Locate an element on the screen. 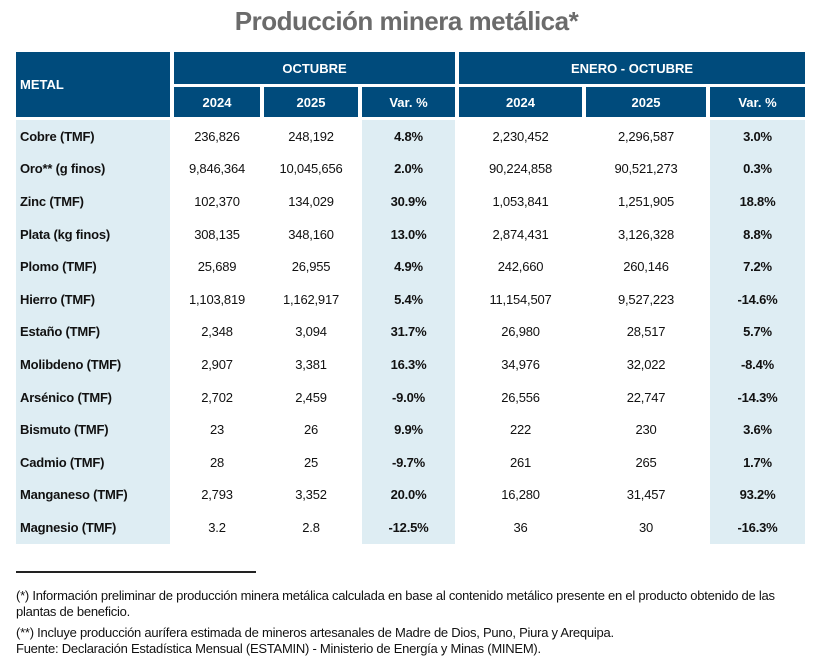 This screenshot has width=813, height=672. ytd-2025-value: 22,747 is located at coordinates (646, 397).